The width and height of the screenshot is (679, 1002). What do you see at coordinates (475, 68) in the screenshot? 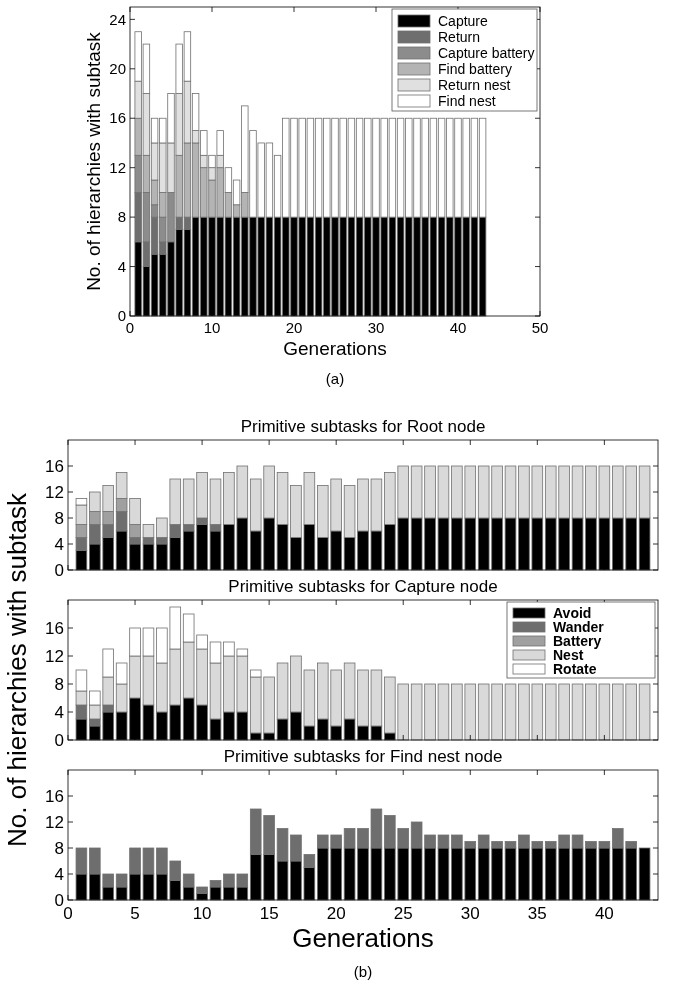
I see `legend-label: Find battery` at bounding box center [475, 68].